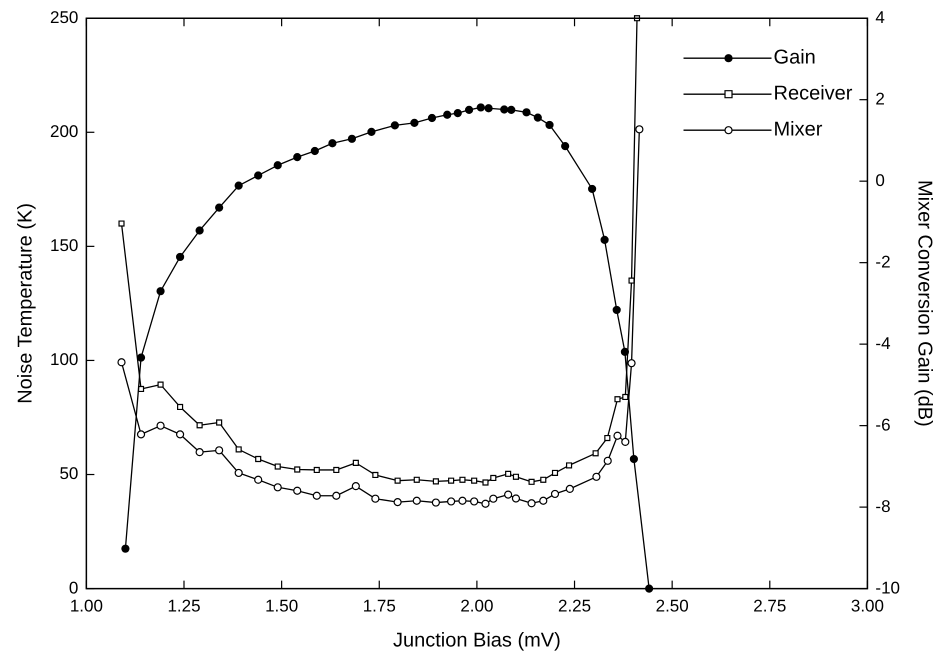 Image resolution: width=950 pixels, height=667 pixels. Describe the element at coordinates (86, 606) in the screenshot. I see `x-tick-label: 1.00` at that location.